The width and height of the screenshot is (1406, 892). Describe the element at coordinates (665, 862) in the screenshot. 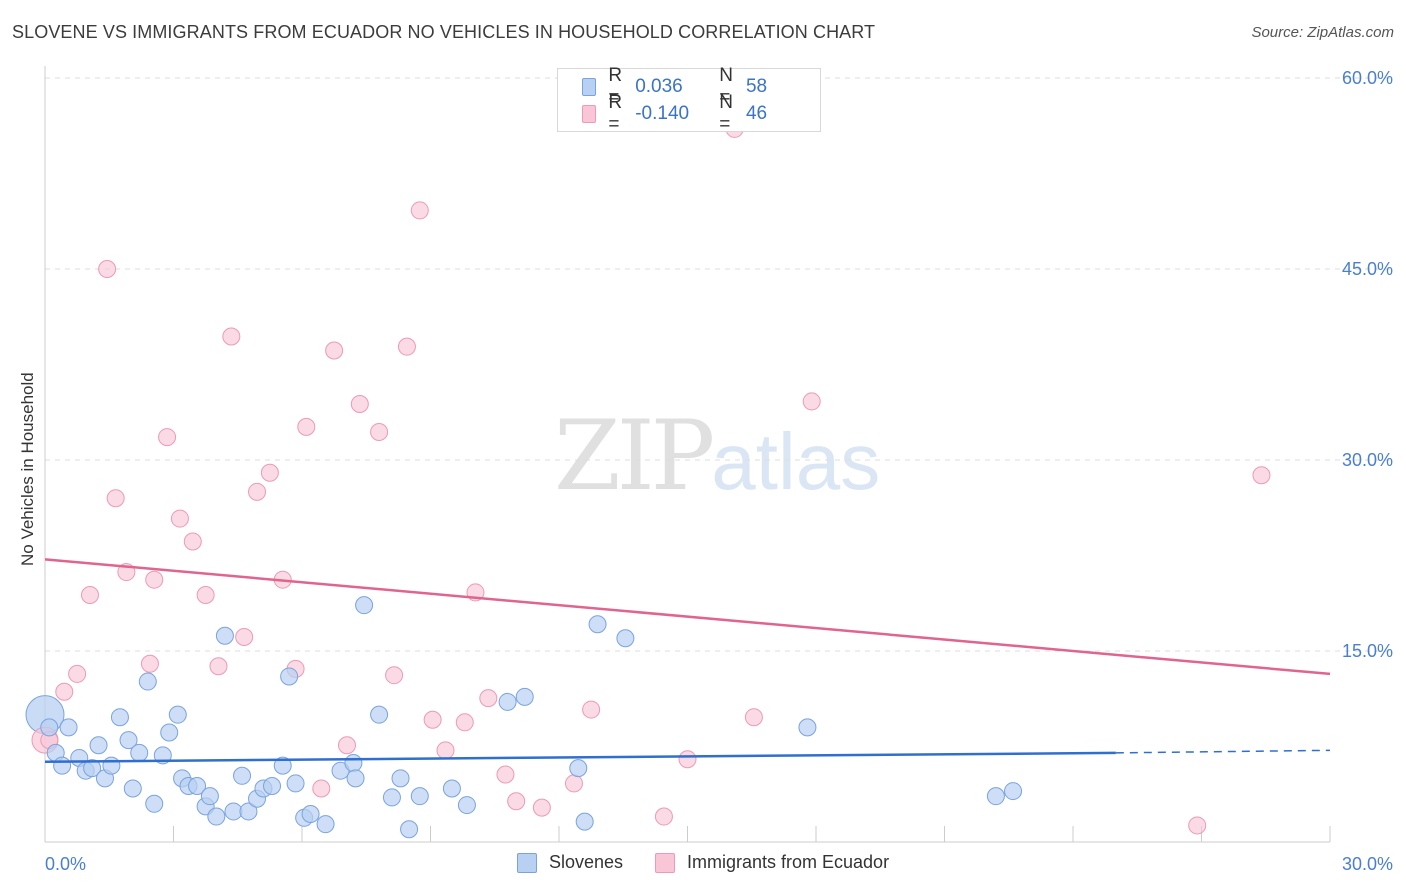

I see `legend-swatch-pink` at that location.